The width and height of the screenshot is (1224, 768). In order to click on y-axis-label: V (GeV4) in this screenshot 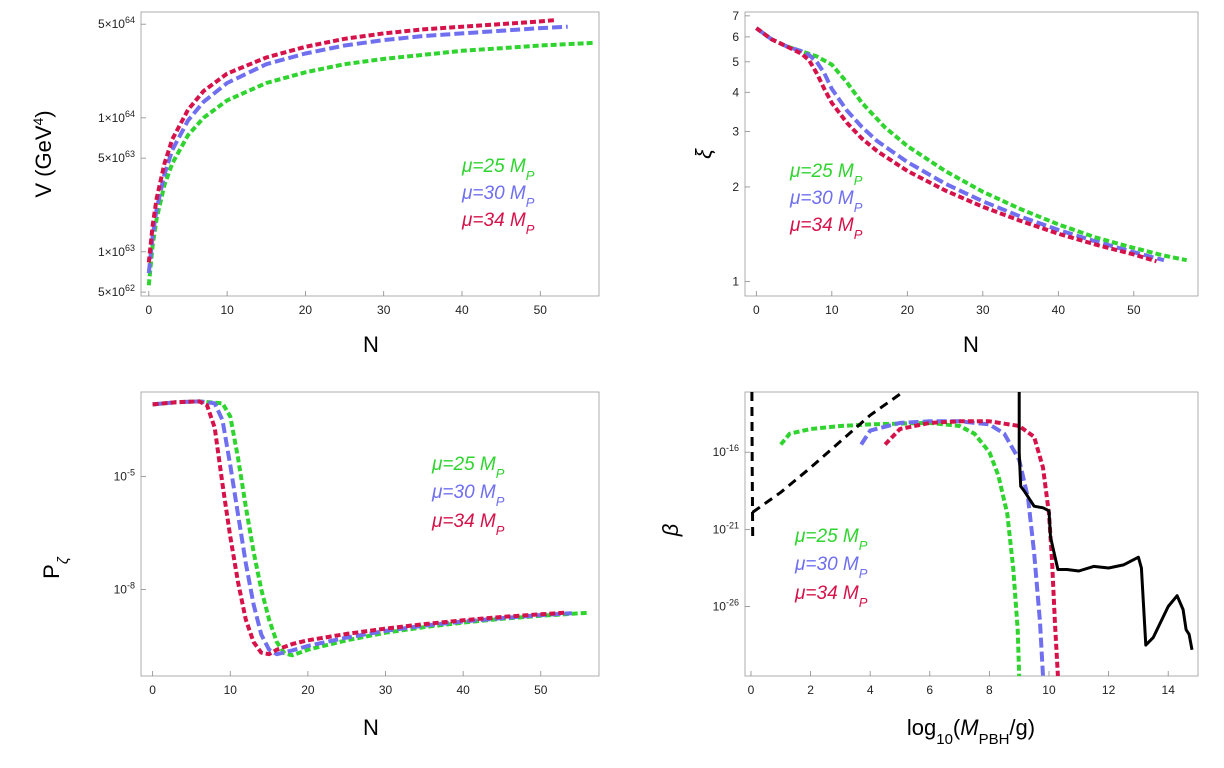, I will do `click(43, 153)`.